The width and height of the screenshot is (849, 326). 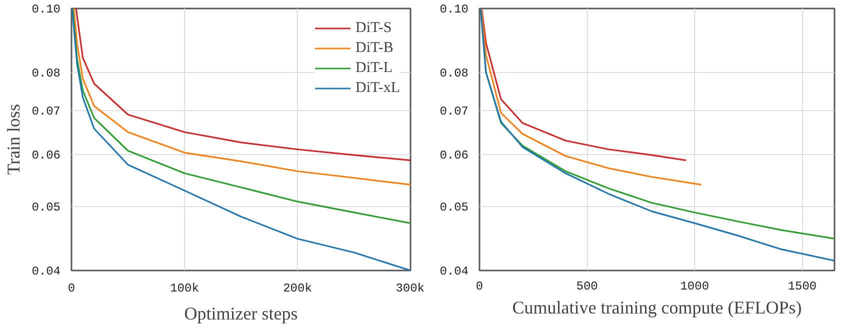 What do you see at coordinates (184, 289) in the screenshot?
I see `x-tick-label: 100k` at bounding box center [184, 289].